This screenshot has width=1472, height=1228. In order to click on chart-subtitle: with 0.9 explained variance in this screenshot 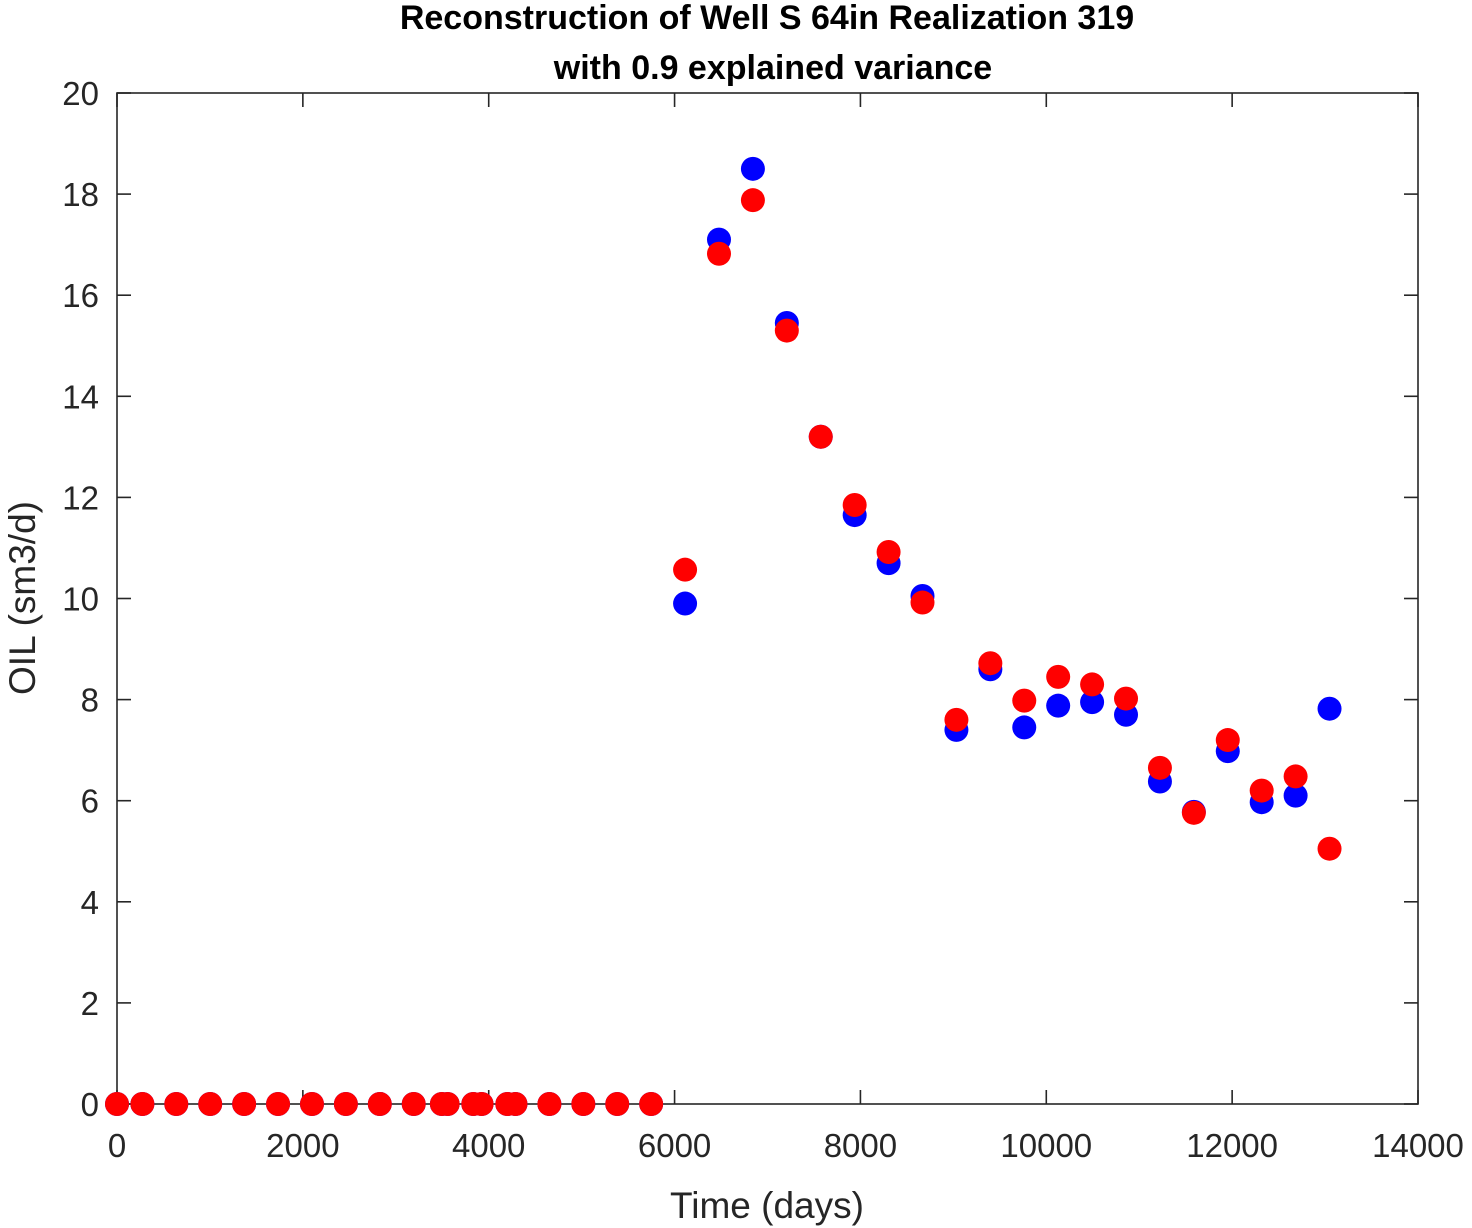, I will do `click(772, 68)`.